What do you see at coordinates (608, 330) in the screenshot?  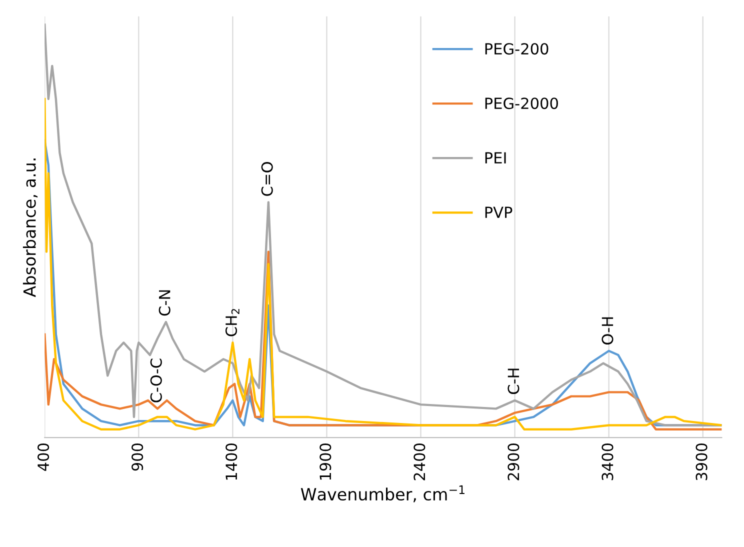 I see `annotation: O-H` at bounding box center [608, 330].